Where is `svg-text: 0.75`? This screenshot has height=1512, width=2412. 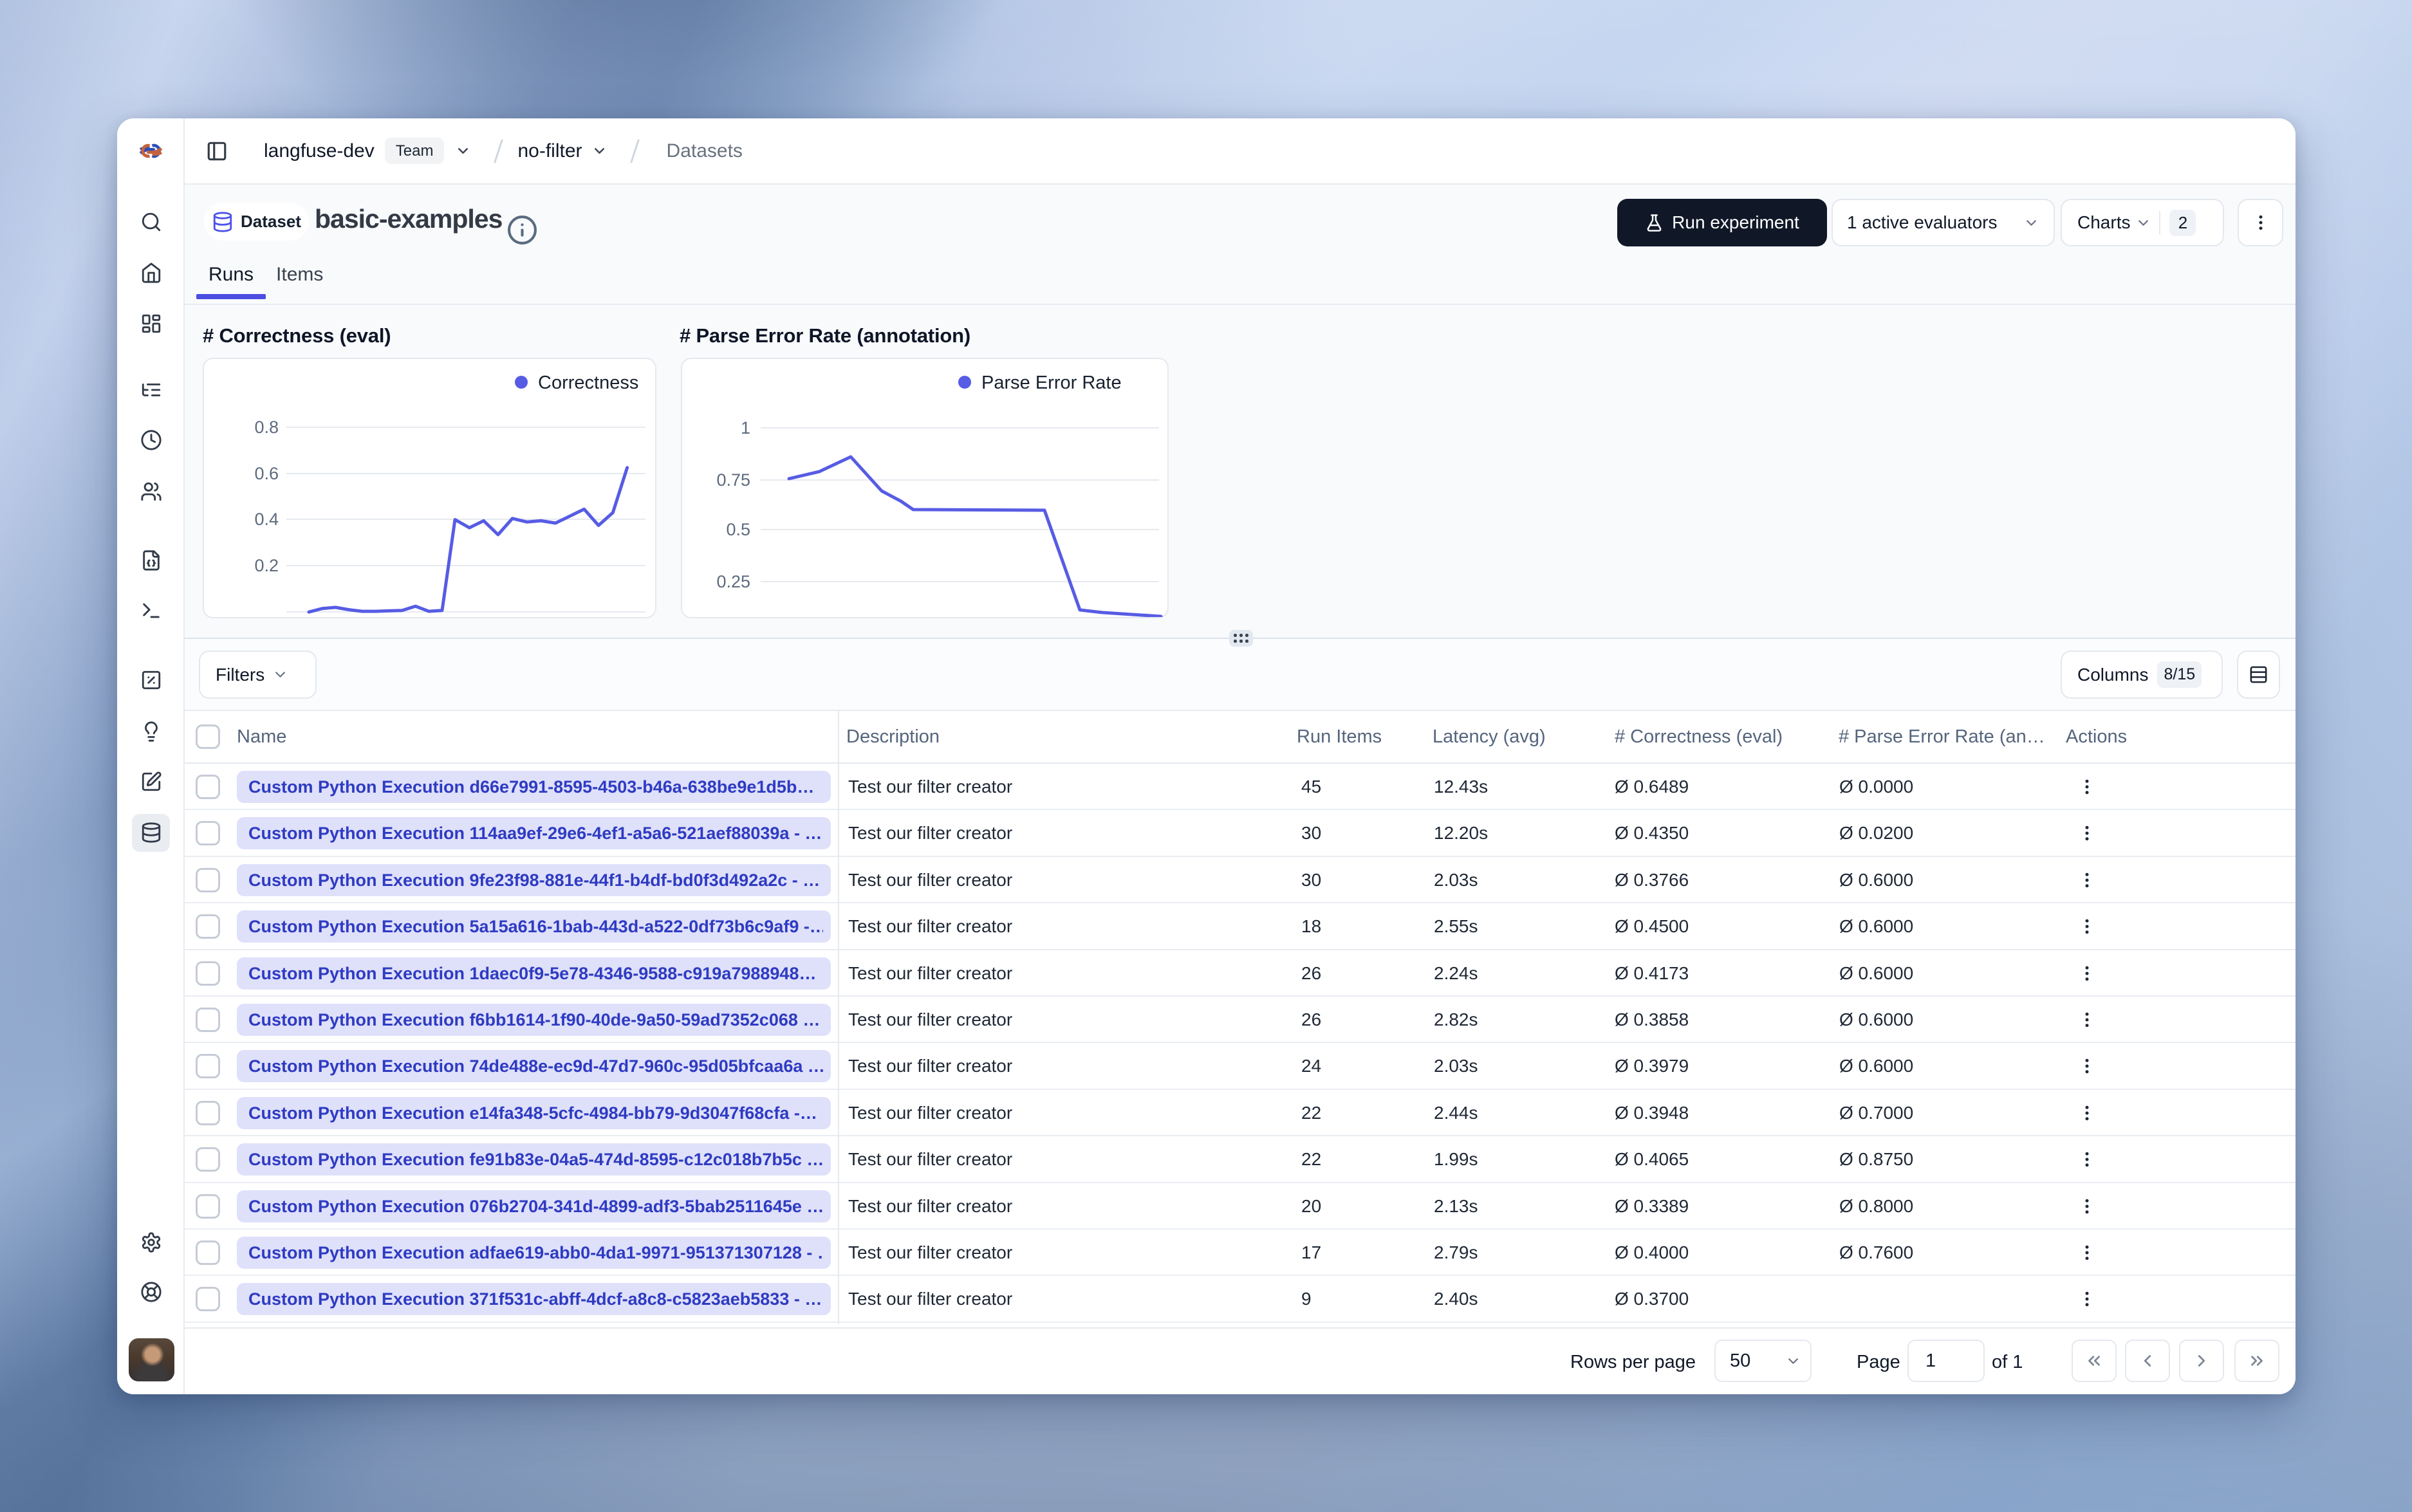 svg-text: 0.75 is located at coordinates (733, 480).